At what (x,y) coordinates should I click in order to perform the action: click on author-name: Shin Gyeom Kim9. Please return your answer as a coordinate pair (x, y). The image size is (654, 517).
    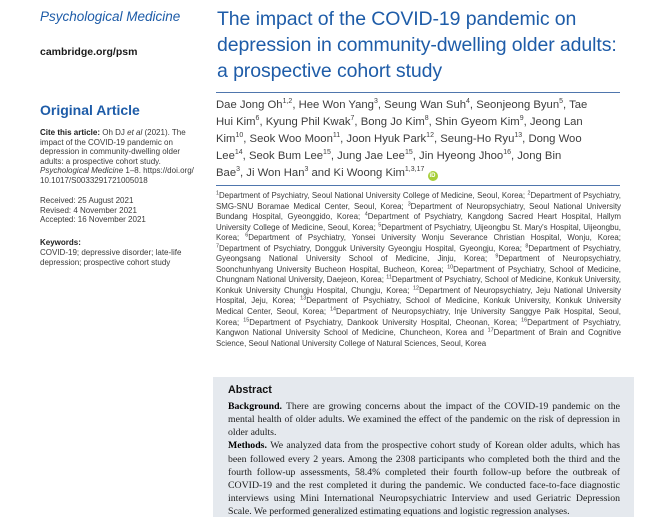
    Looking at the image, I should click on (479, 121).